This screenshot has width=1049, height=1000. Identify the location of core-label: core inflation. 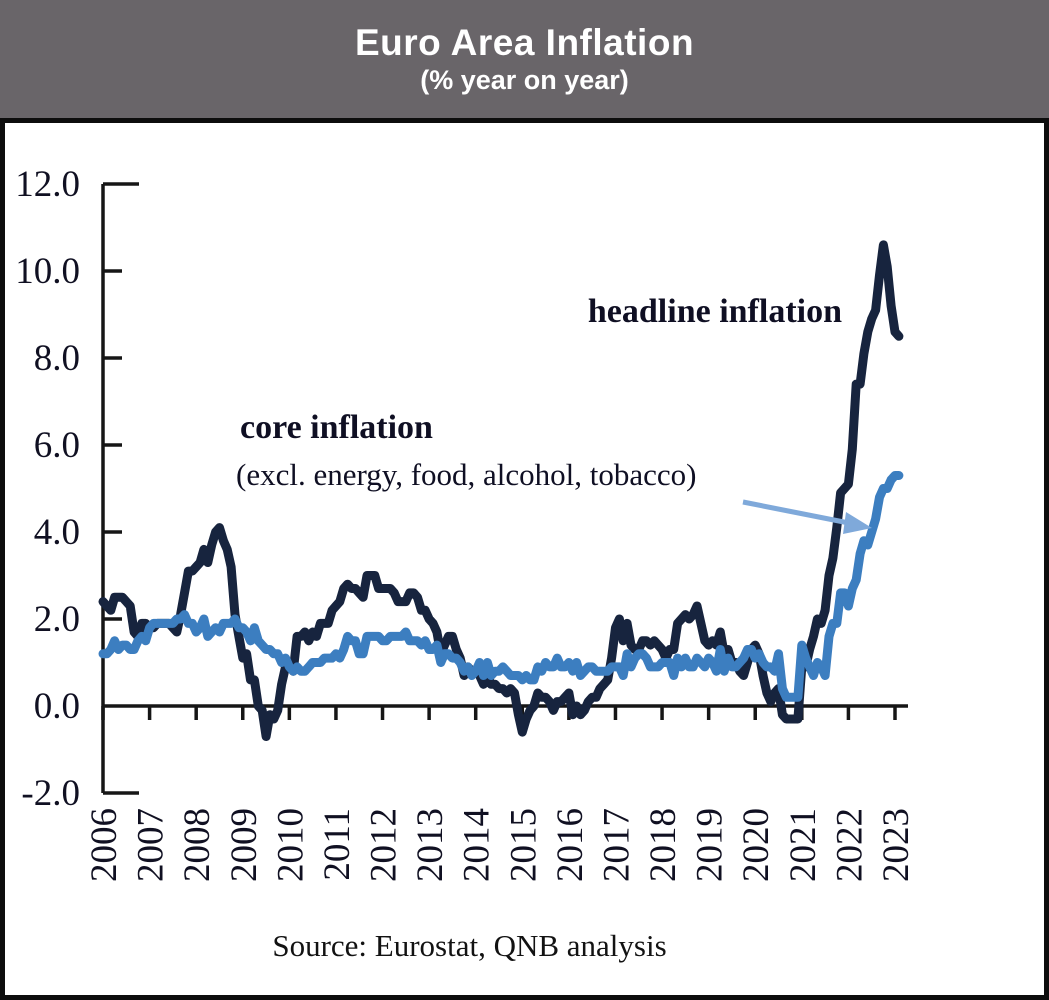
(336, 427).